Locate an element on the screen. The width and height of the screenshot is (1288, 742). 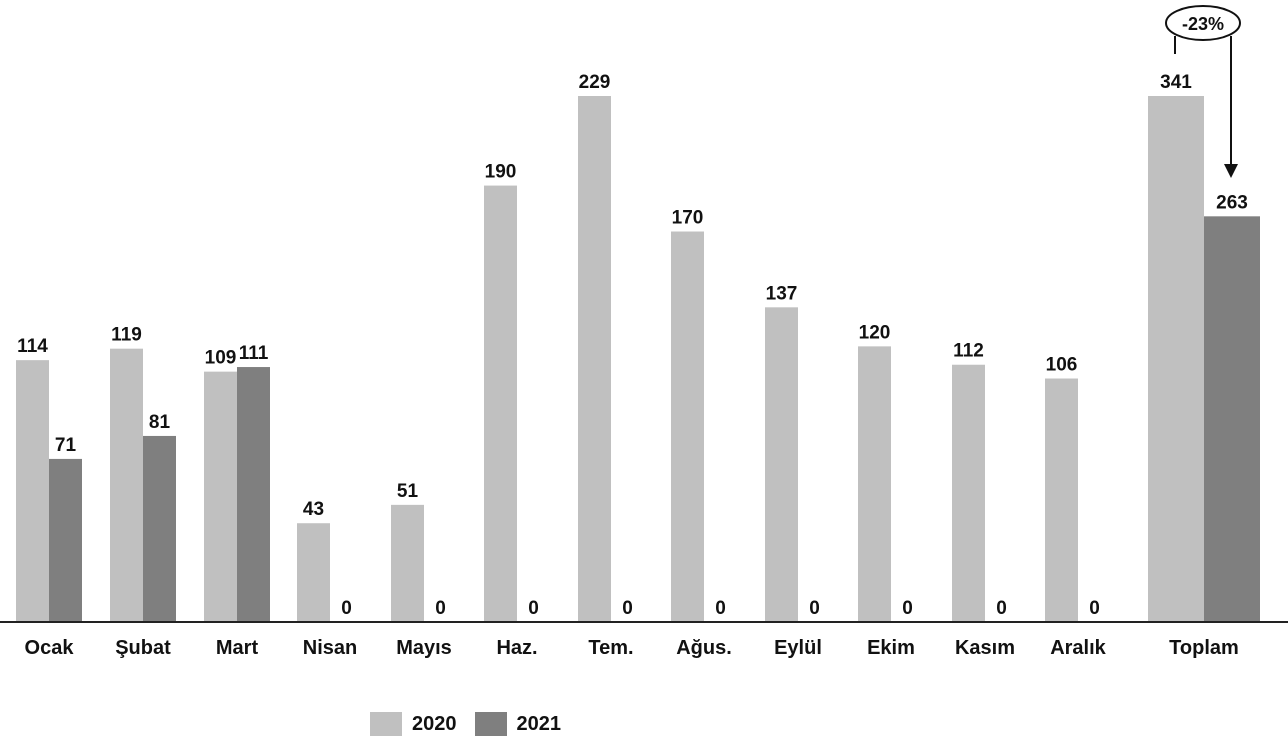
category-label-2: Mart is located at coordinates (237, 648).